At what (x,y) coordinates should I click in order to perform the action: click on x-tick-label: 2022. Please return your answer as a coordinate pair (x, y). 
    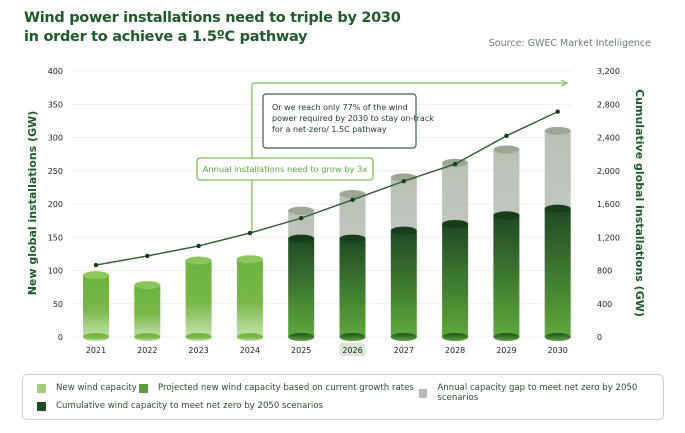
    Looking at the image, I should click on (147, 350).